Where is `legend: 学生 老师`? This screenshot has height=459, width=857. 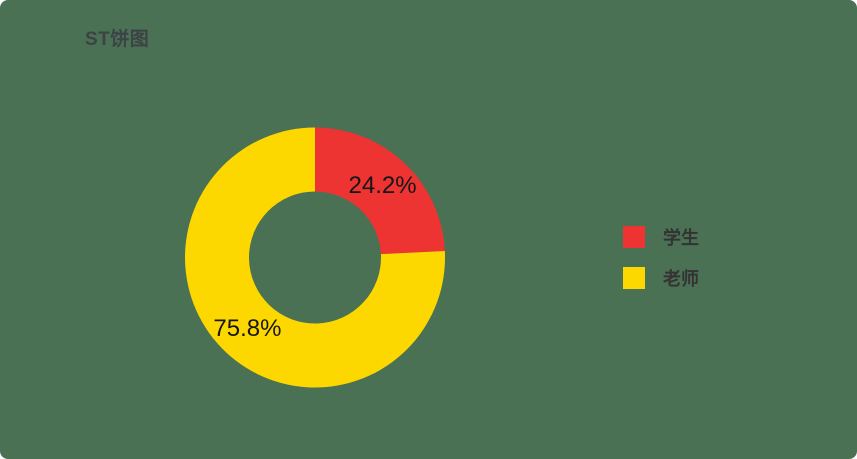
legend: 学生 老师 is located at coordinates (661, 257).